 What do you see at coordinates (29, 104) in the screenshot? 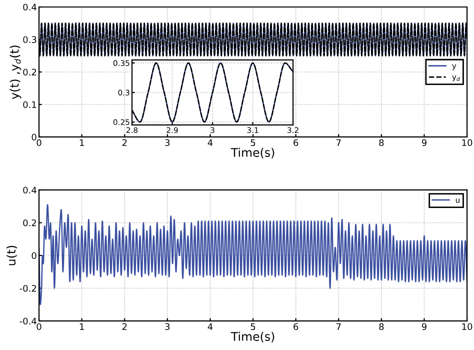
I see `y-tick-label: 0.1` at bounding box center [29, 104].